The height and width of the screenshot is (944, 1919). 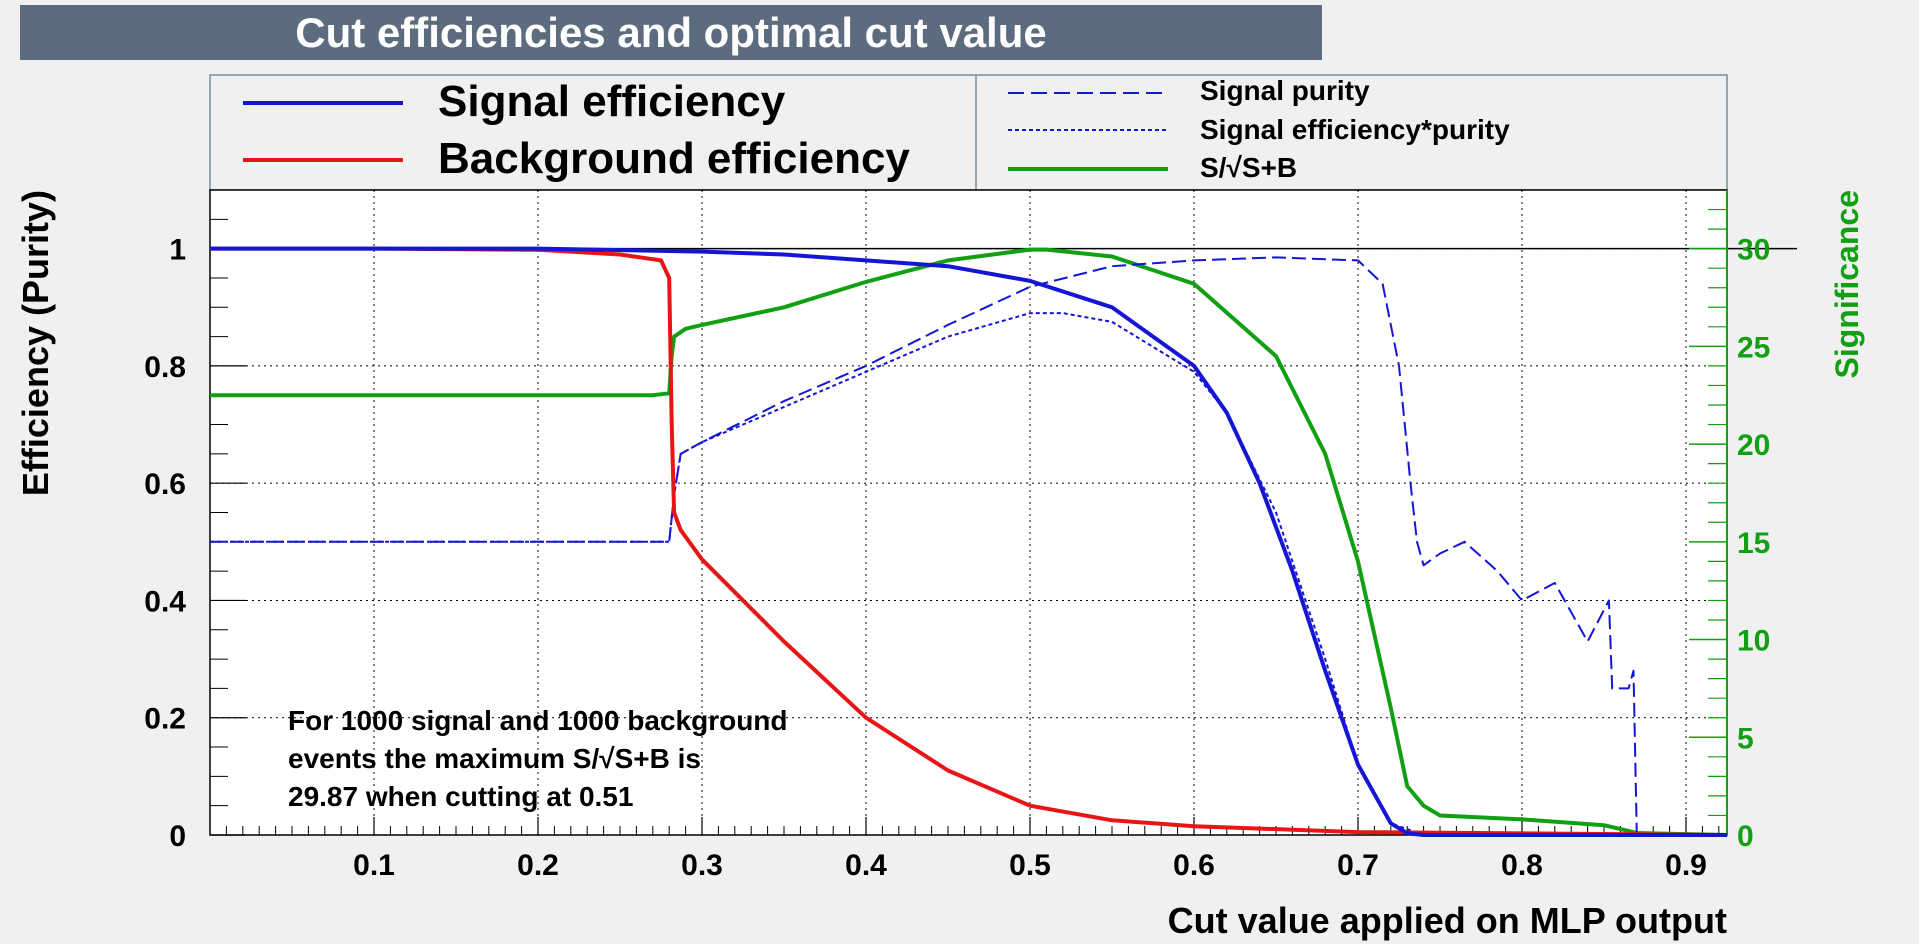 What do you see at coordinates (165, 601) in the screenshot?
I see `y-tick-label: 0.4` at bounding box center [165, 601].